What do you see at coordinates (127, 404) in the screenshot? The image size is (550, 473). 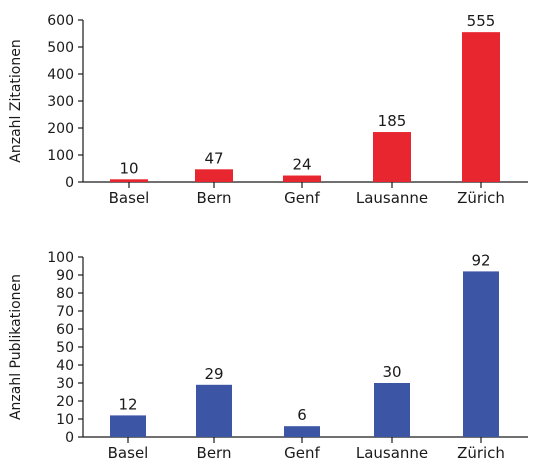 I see `data-label: 12` at bounding box center [127, 404].